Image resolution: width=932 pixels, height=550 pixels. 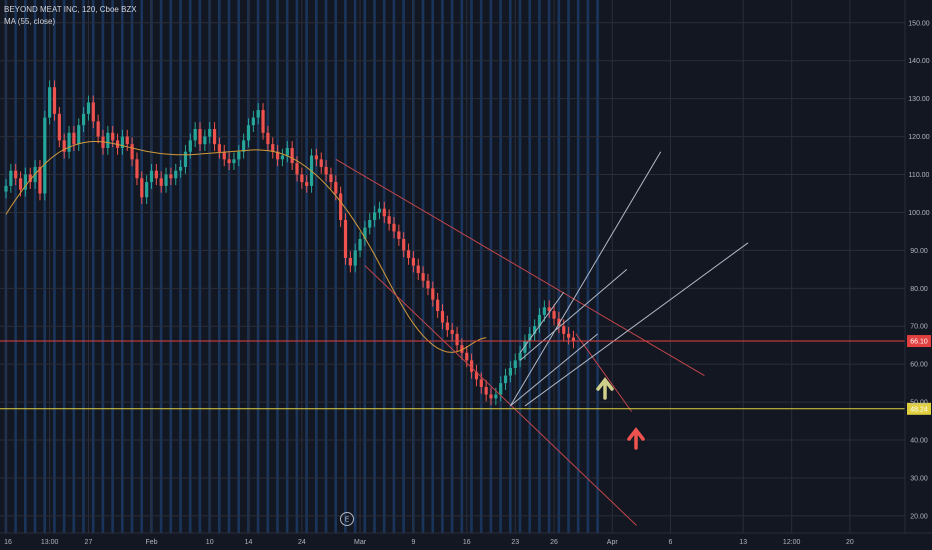 What do you see at coordinates (636, 438) in the screenshot?
I see `arrow-up-red` at bounding box center [636, 438].